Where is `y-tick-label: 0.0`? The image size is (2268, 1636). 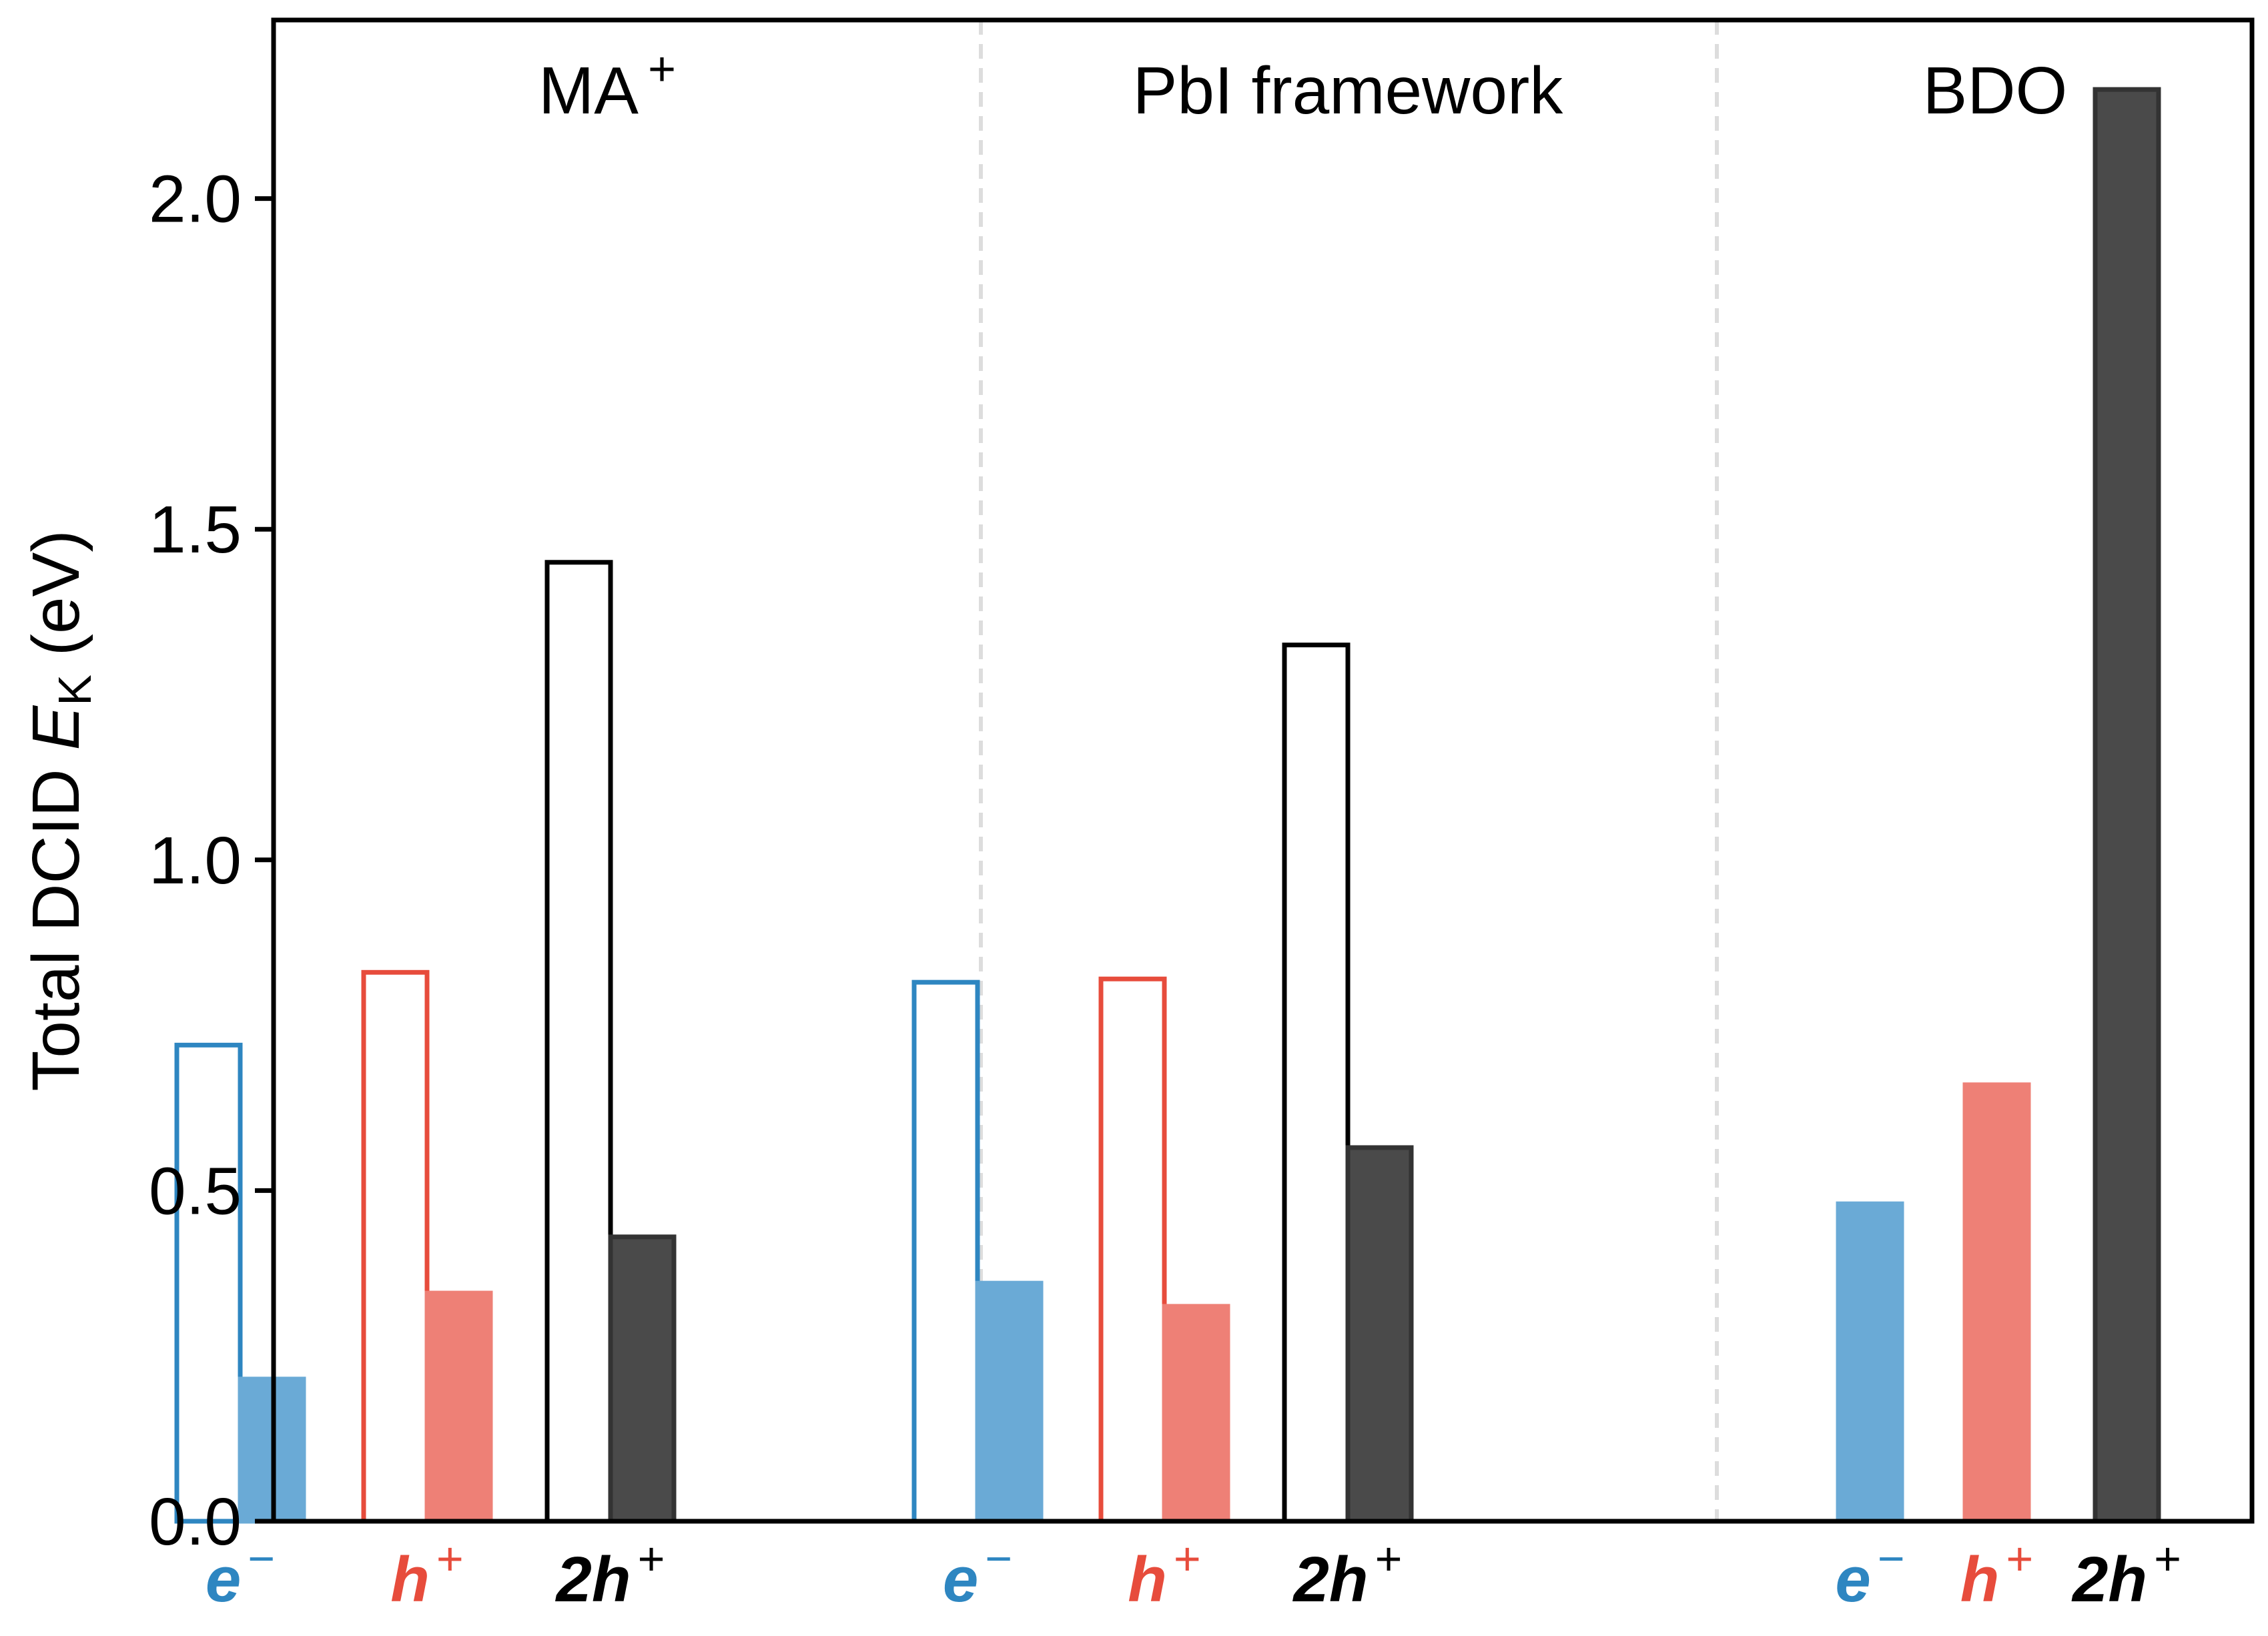 y-tick-label: 0.0 is located at coordinates (195, 1522).